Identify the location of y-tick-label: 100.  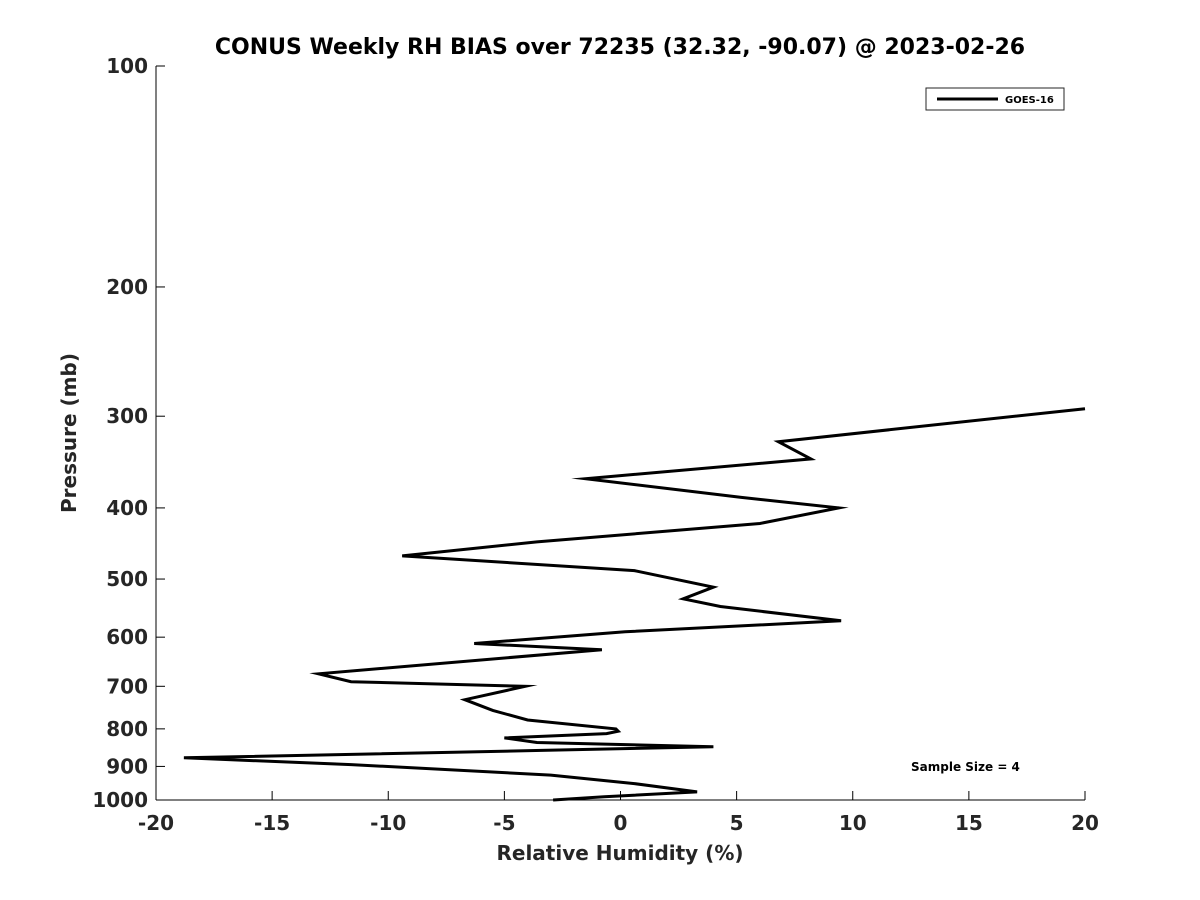
(127, 66).